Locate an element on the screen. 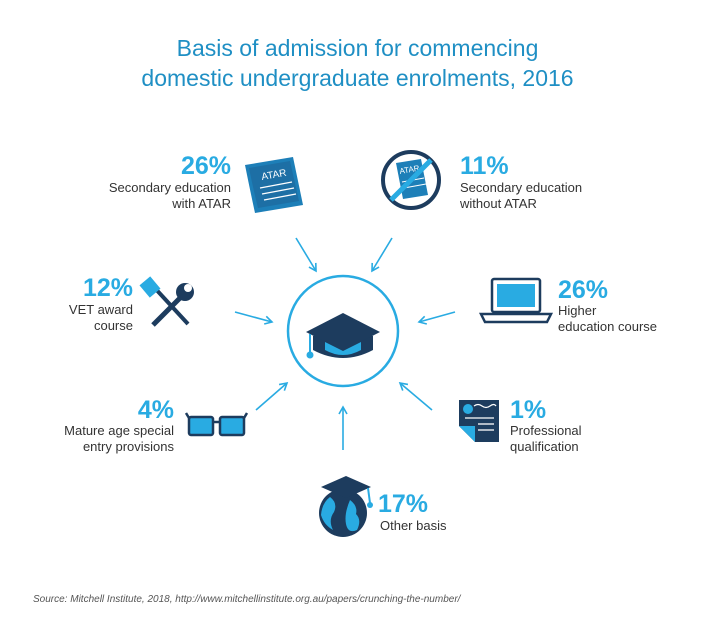 This screenshot has width=715, height=617. center-graduation-cap-icon is located at coordinates (343, 331).